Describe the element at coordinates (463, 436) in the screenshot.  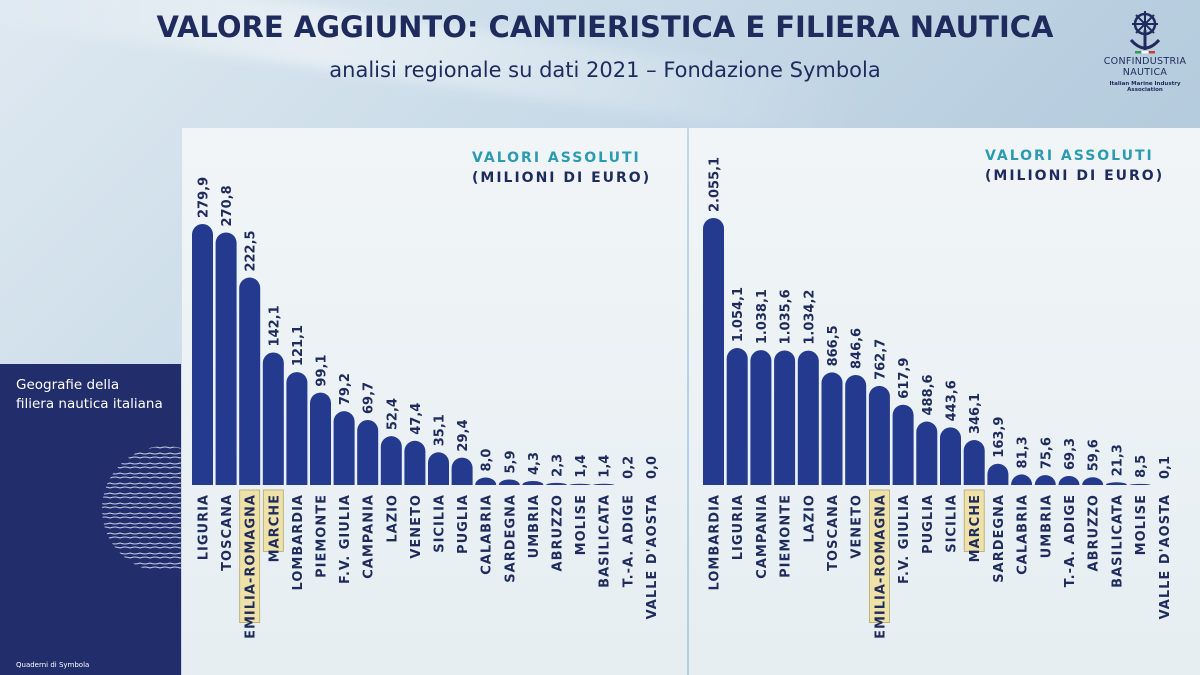
I see `value-label-0-11: 29,4` at that location.